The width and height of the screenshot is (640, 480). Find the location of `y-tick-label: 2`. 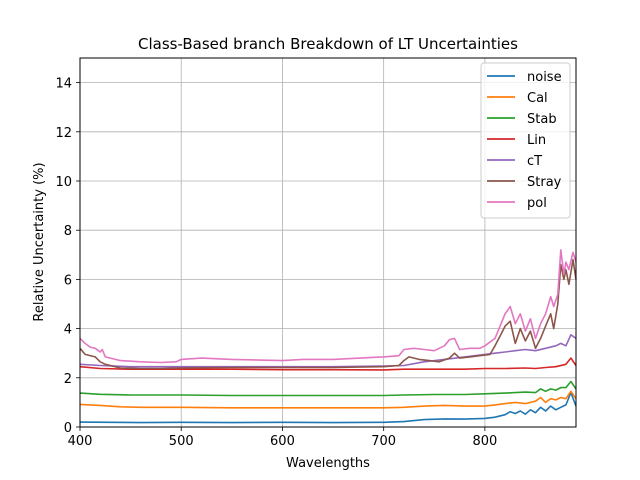

y-tick-label: 2 is located at coordinates (68, 379).